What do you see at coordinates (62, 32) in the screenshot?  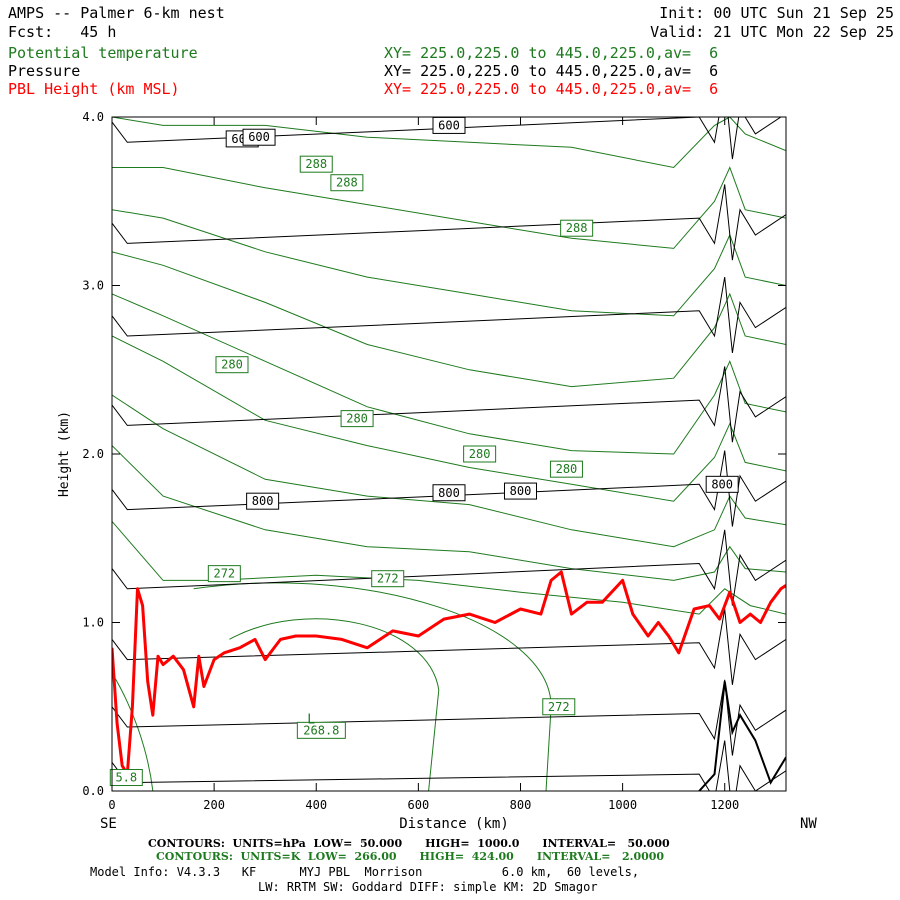 I see `forecast-hour: Fcst: 45 h` at bounding box center [62, 32].